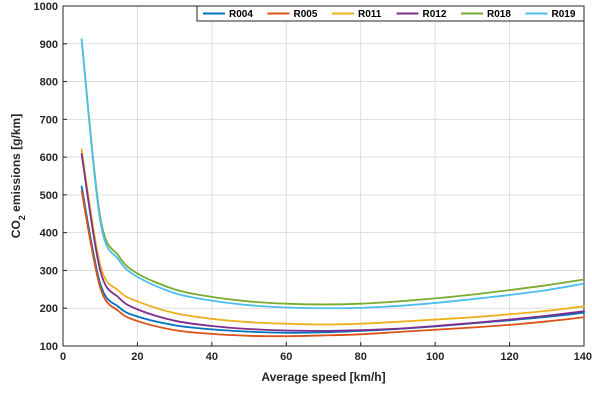 This screenshot has width=592, height=394. I want to click on y-tick-label: 700, so click(49, 120).